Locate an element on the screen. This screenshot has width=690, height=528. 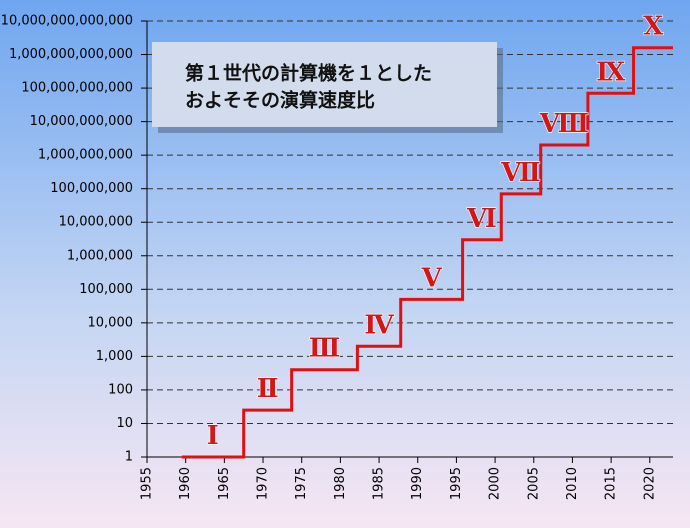
generation-label: Ⅸ is located at coordinates (611, 72).